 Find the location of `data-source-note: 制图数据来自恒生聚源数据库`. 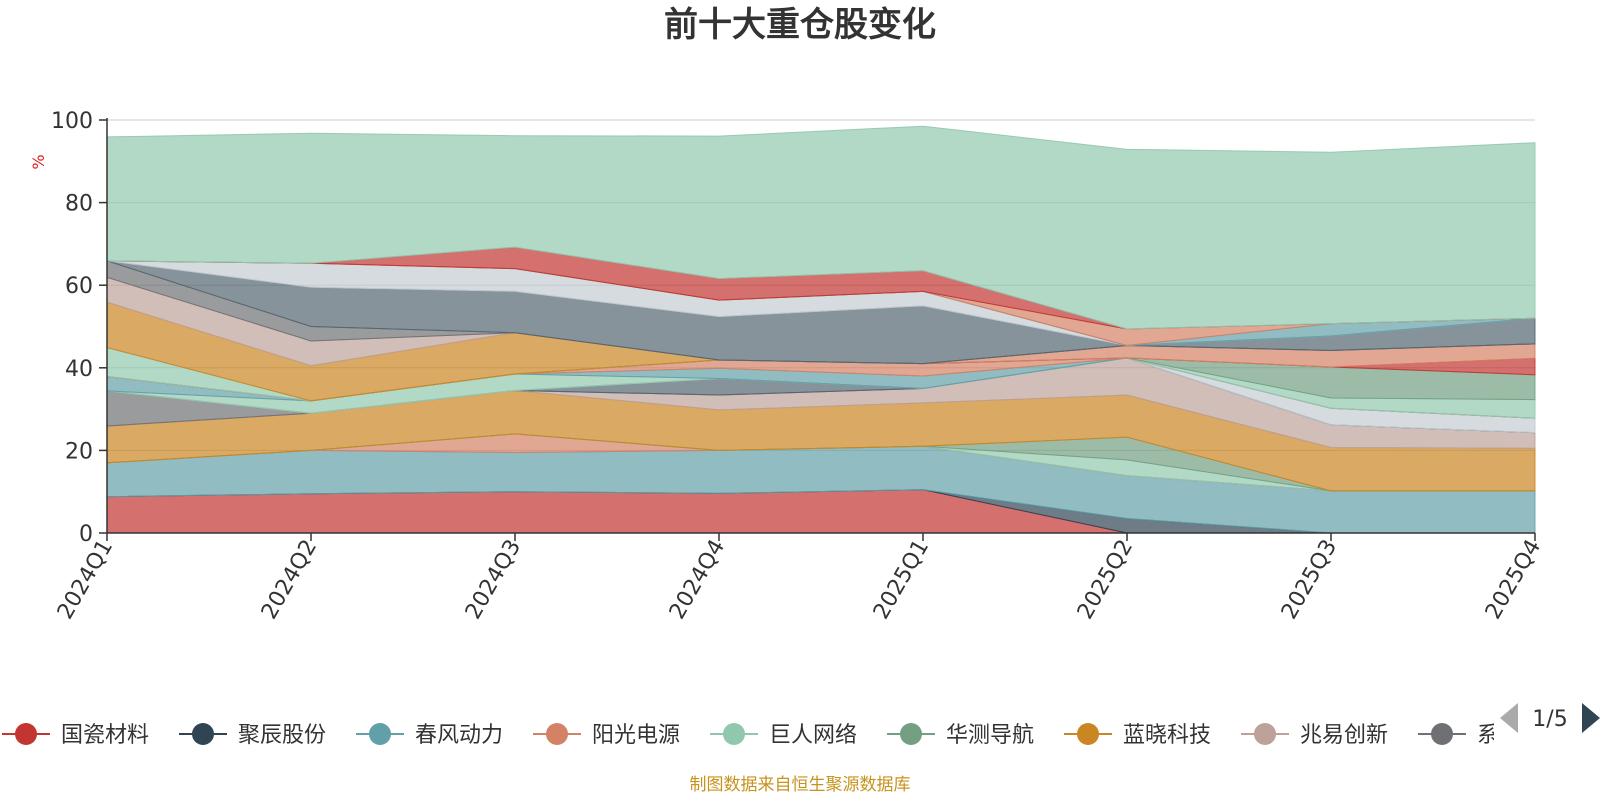

data-source-note: 制图数据来自恒生聚源数据库 is located at coordinates (800, 785).